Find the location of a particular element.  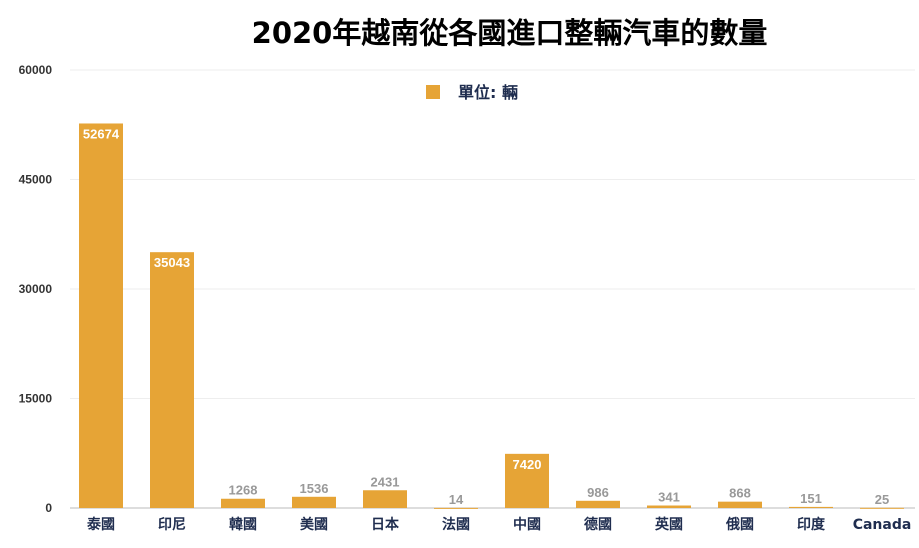

legend-label: 單位: 輛 is located at coordinates (488, 92).